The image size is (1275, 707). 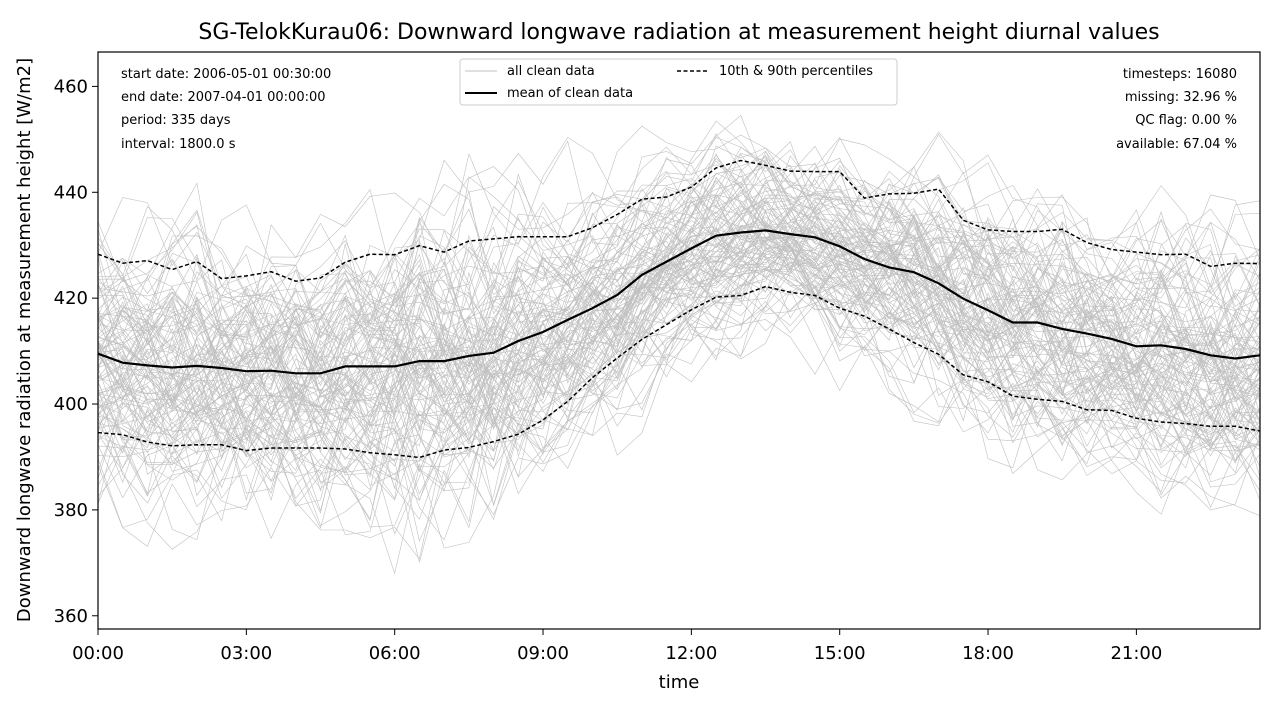 I want to click on x-axis-label: time, so click(x=679, y=682).